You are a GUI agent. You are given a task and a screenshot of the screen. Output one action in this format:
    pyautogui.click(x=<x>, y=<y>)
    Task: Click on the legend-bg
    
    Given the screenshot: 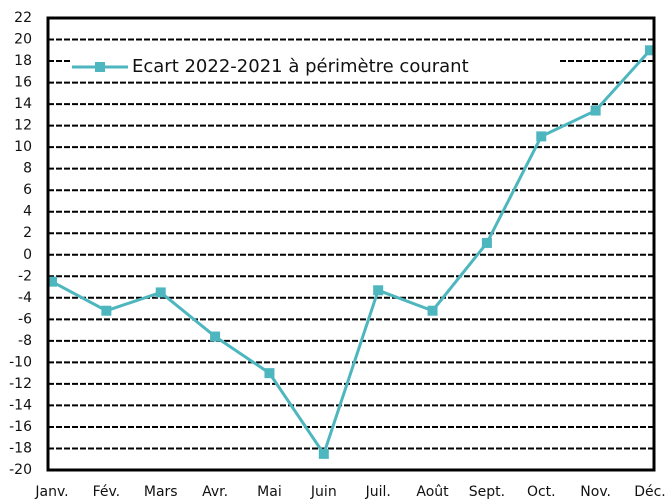 What is the action you would take?
    pyautogui.click(x=315, y=67)
    